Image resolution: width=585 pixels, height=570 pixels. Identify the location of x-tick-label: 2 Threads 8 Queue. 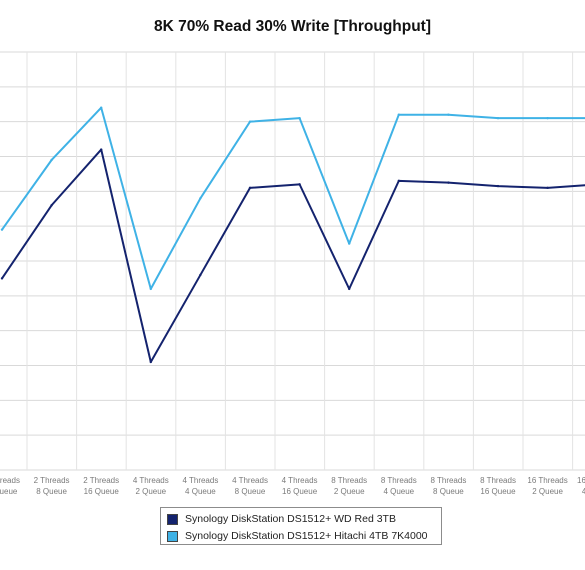
(52, 486).